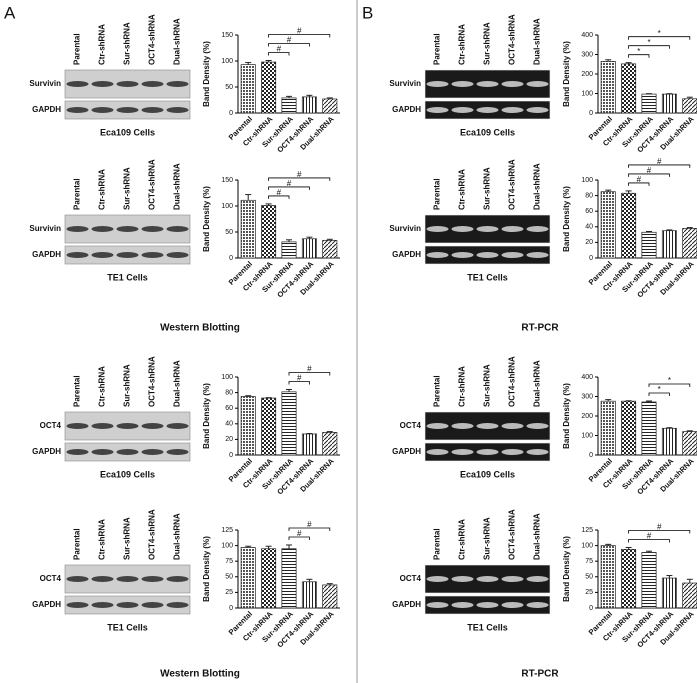  Describe the element at coordinates (229, 577) in the screenshot. I see `y-tick-label: 50` at that location.